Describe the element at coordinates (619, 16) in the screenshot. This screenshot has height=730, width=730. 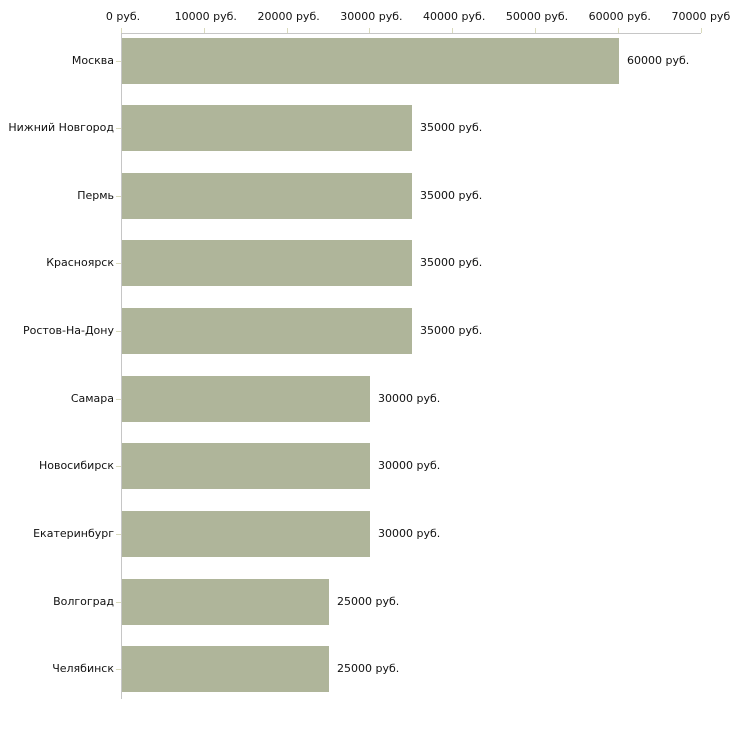
I see `x-axis-tick-label: 60000 руб.` at that location.